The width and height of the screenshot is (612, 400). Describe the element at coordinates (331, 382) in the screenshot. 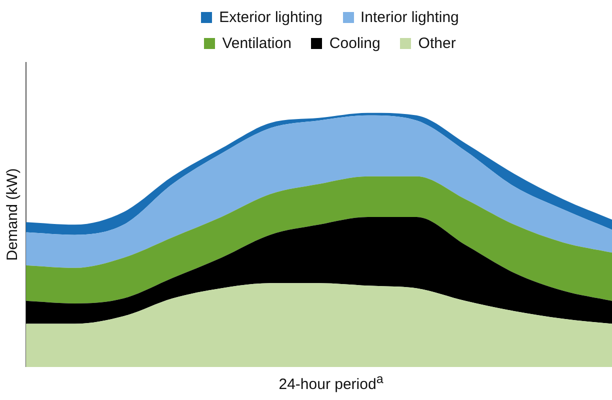

I see `x-axis-title: 24-hour period$^{a}$` at that location.